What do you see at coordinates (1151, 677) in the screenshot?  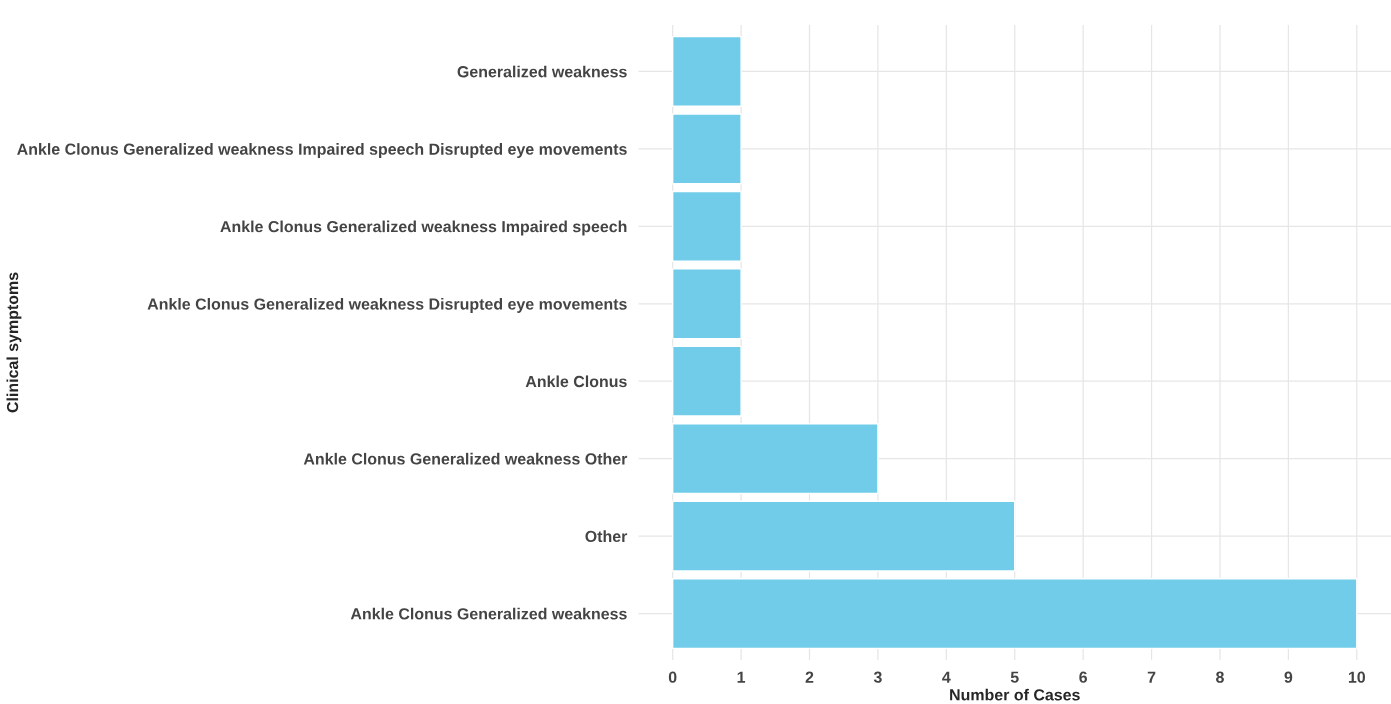 I see `x-tick-label: 7` at bounding box center [1151, 677].